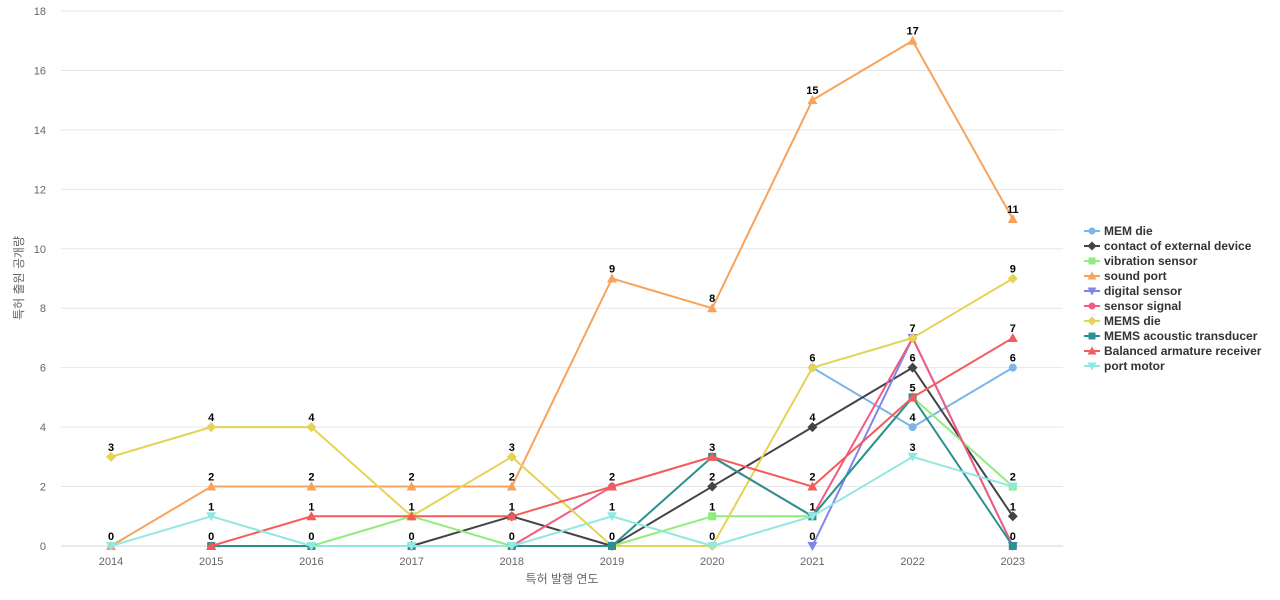  I want to click on legend-item: MEM die, so click(1118, 231).